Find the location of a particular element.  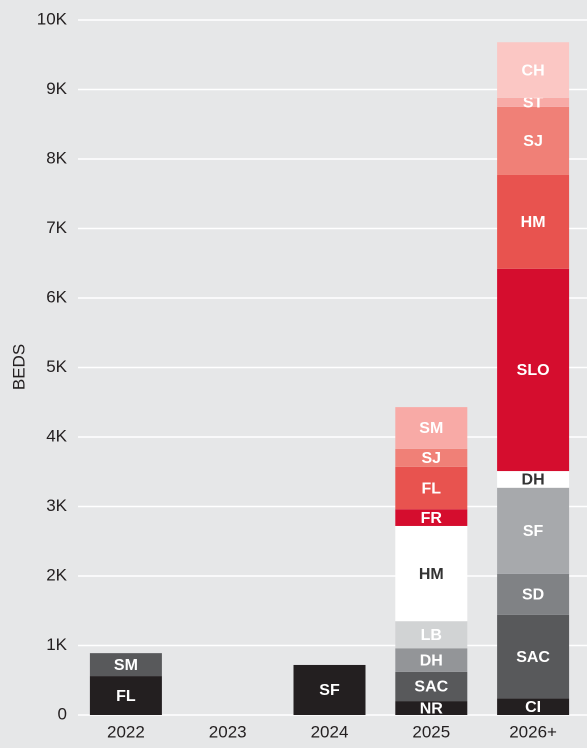

segment-label: CI is located at coordinates (533, 707).